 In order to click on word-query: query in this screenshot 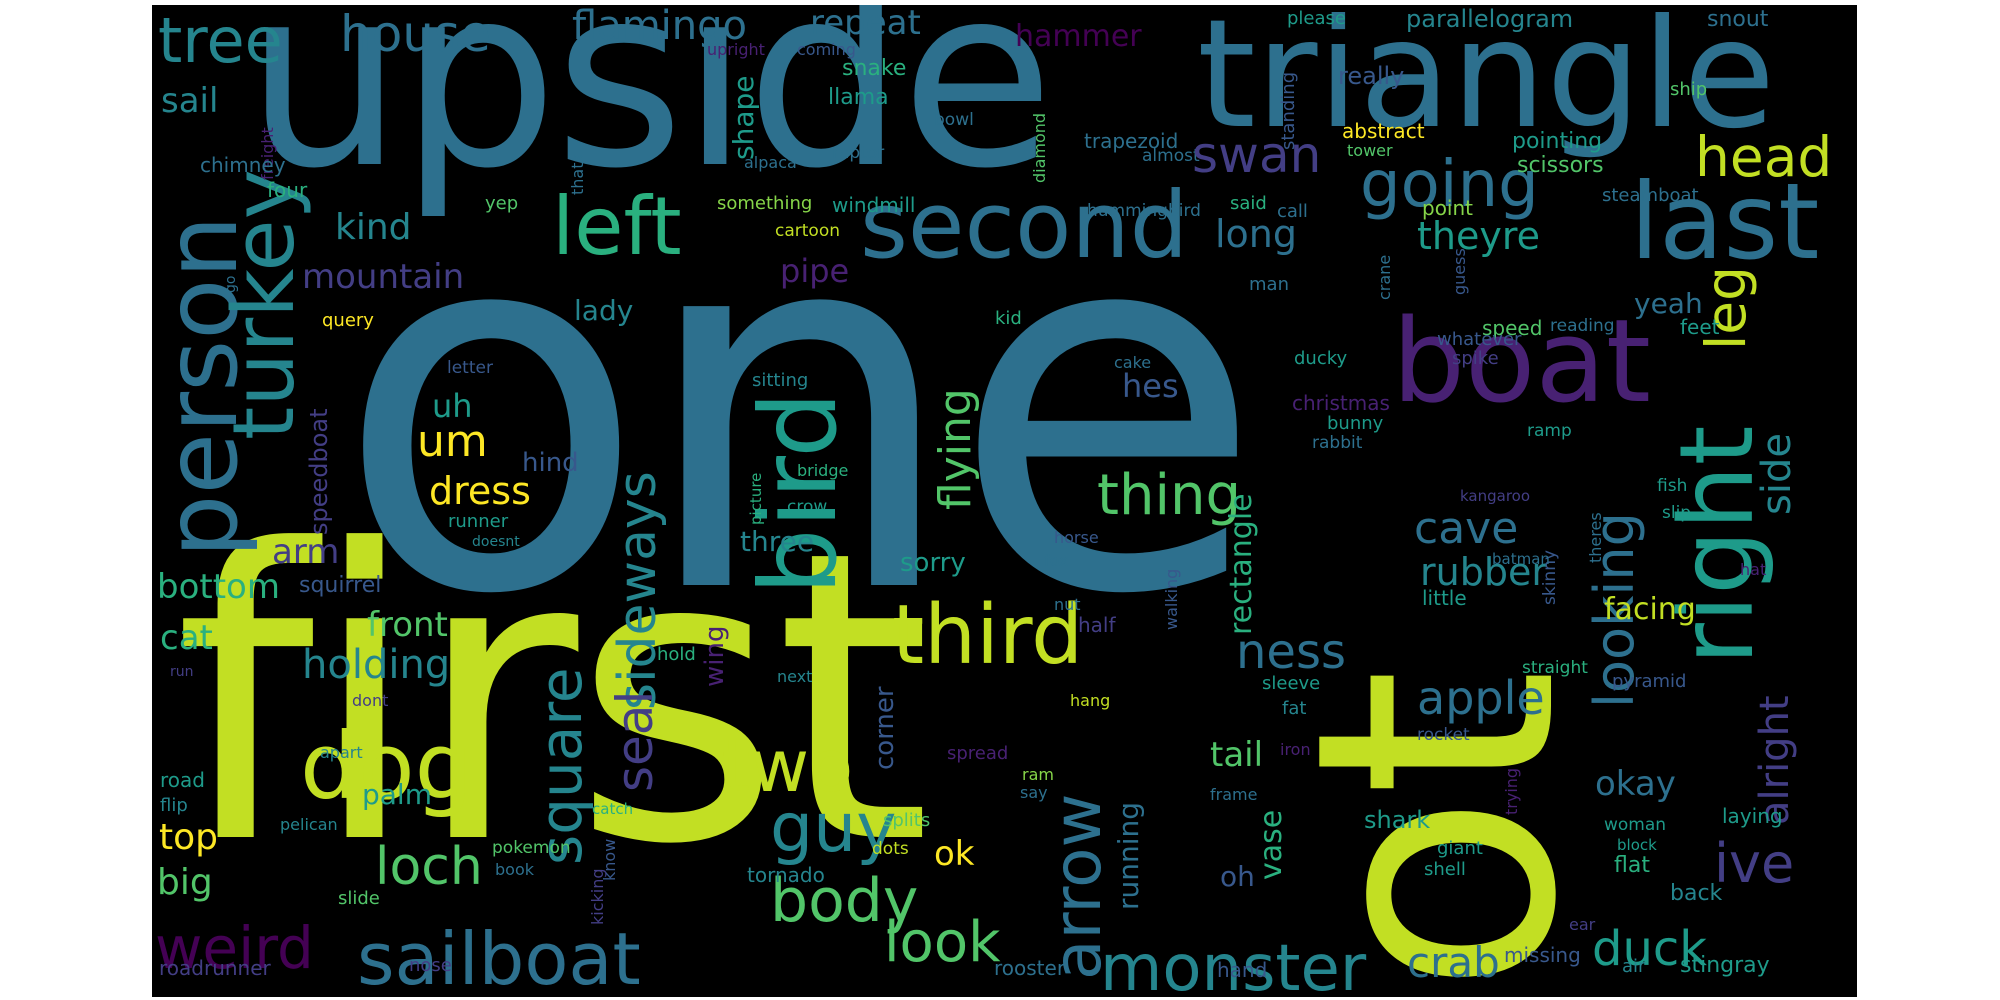, I will do `click(348, 320)`.